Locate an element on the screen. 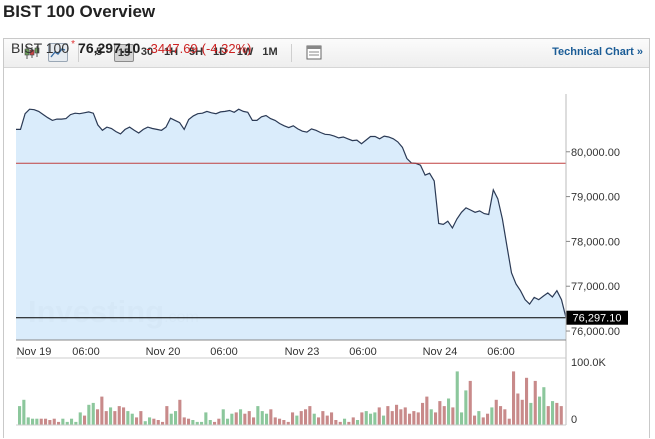 The height and width of the screenshot is (439, 655). period-1h: 1H is located at coordinates (171, 52).